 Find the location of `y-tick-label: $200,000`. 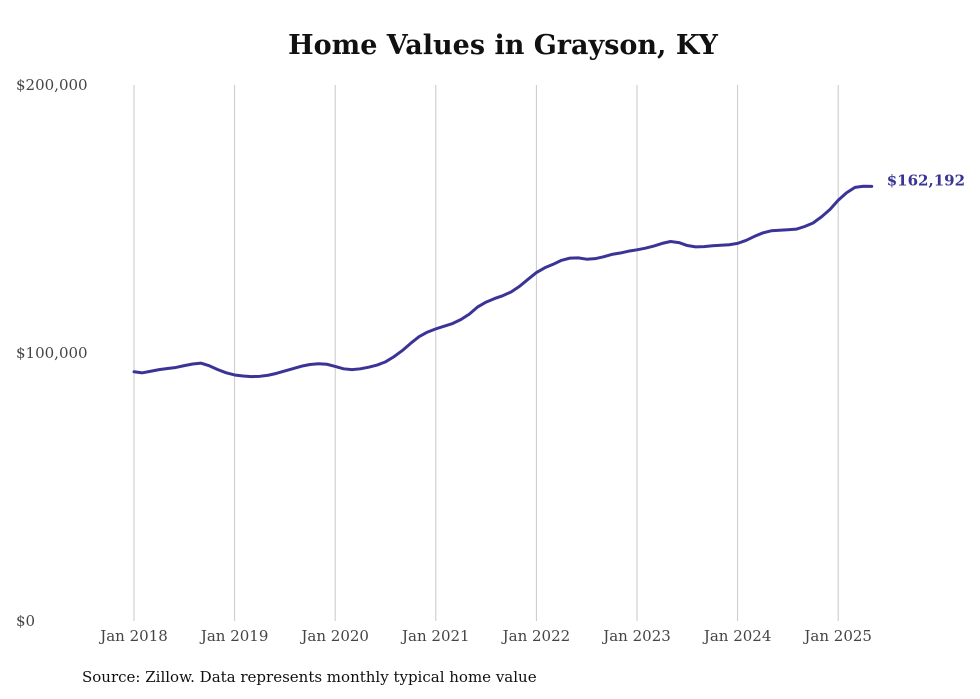

y-tick-label: $200,000 is located at coordinates (52, 85).